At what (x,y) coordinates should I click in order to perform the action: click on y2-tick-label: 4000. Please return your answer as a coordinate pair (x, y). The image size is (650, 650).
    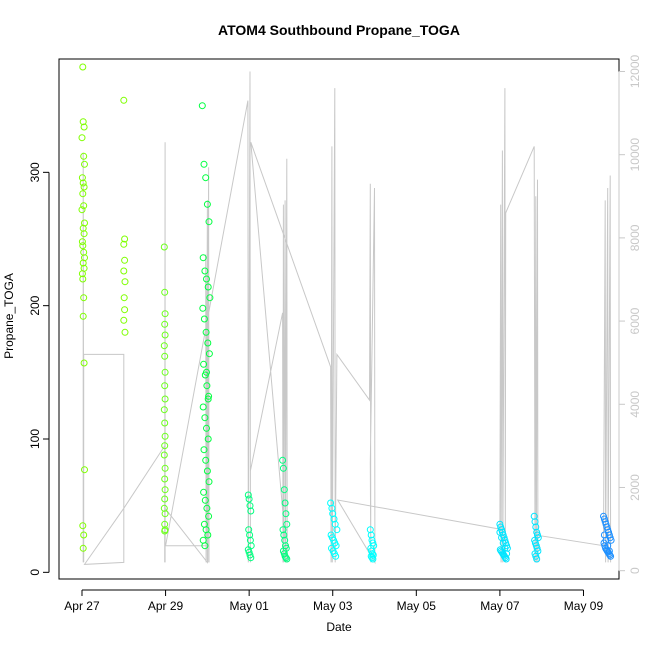
    Looking at the image, I should click on (635, 404).